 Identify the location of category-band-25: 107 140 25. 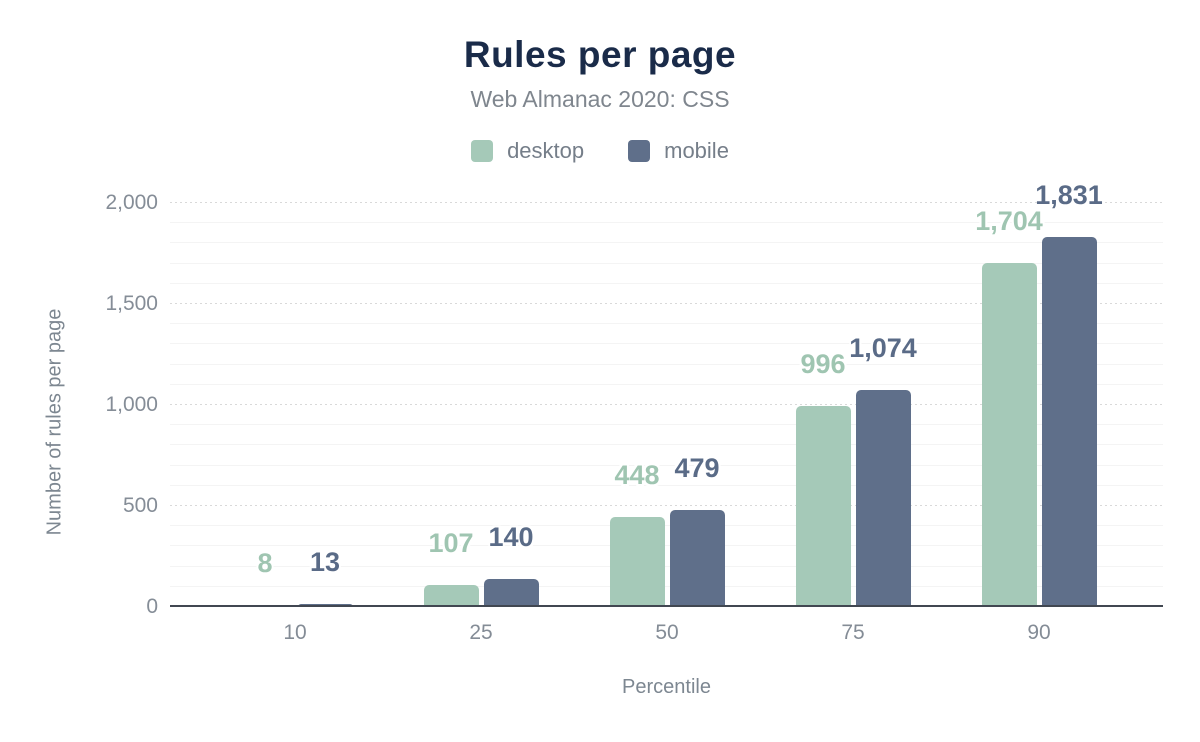
(481, 423).